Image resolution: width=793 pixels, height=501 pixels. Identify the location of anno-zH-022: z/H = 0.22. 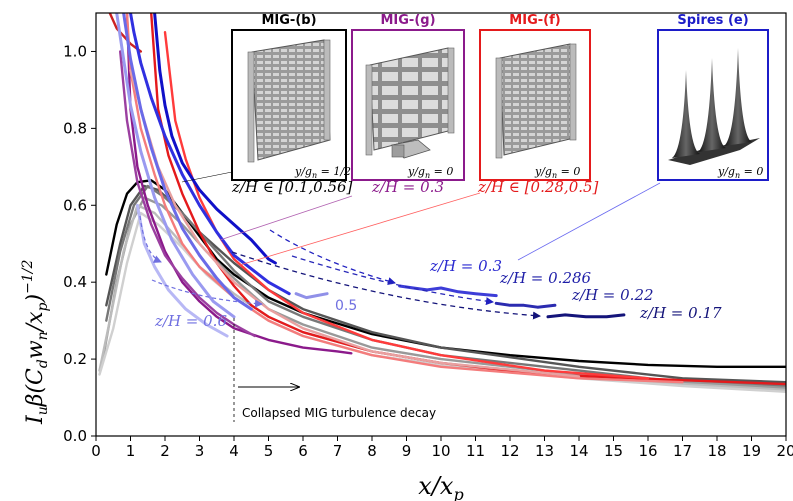
(612, 295).